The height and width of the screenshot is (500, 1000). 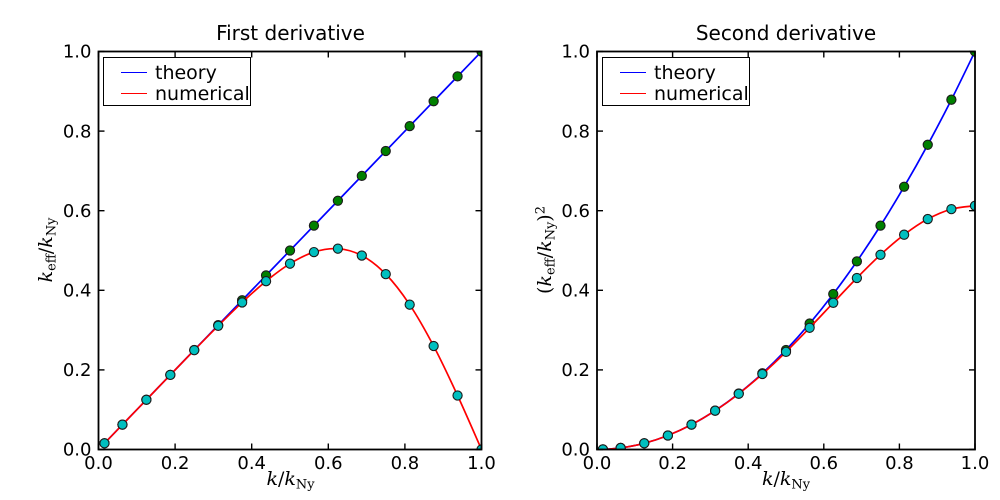 What do you see at coordinates (685, 72) in the screenshot?
I see `legend-label: theory` at bounding box center [685, 72].